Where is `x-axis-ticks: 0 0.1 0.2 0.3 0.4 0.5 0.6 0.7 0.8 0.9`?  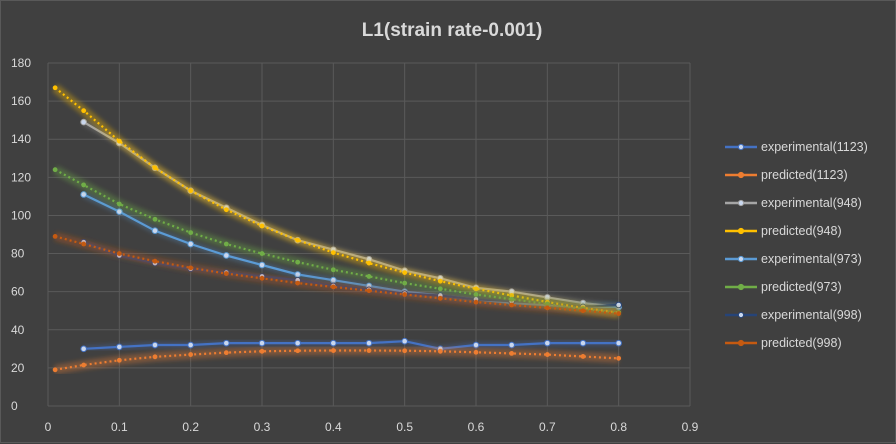
x-axis-ticks: 0 0.1 0.2 0.3 0.4 0.5 0.6 0.7 0.8 0.9 is located at coordinates (372, 427).